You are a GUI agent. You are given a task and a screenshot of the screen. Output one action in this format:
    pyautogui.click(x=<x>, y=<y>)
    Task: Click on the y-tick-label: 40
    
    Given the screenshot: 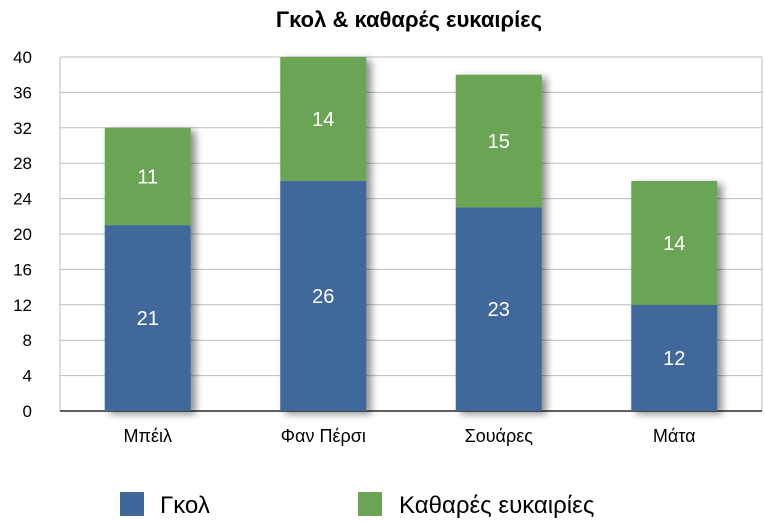 What is the action you would take?
    pyautogui.click(x=22, y=57)
    